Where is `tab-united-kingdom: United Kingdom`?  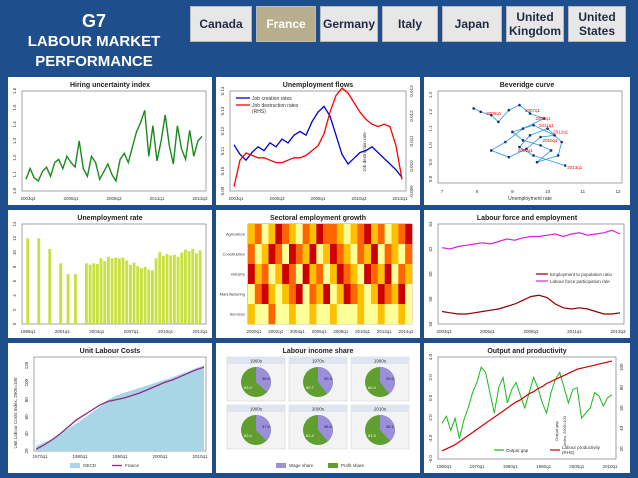 tab-united-kingdom: United Kingdom is located at coordinates (535, 24).